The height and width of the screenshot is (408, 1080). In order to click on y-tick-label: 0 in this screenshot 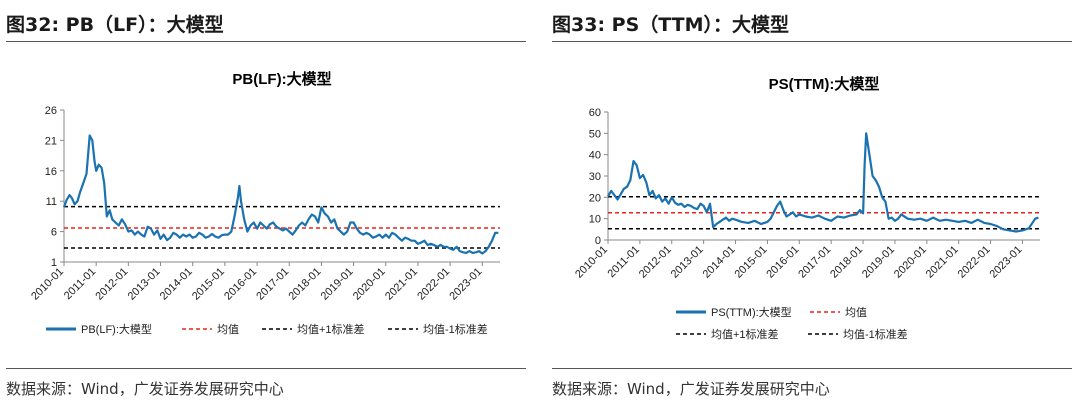, I will do `click(598, 241)`.